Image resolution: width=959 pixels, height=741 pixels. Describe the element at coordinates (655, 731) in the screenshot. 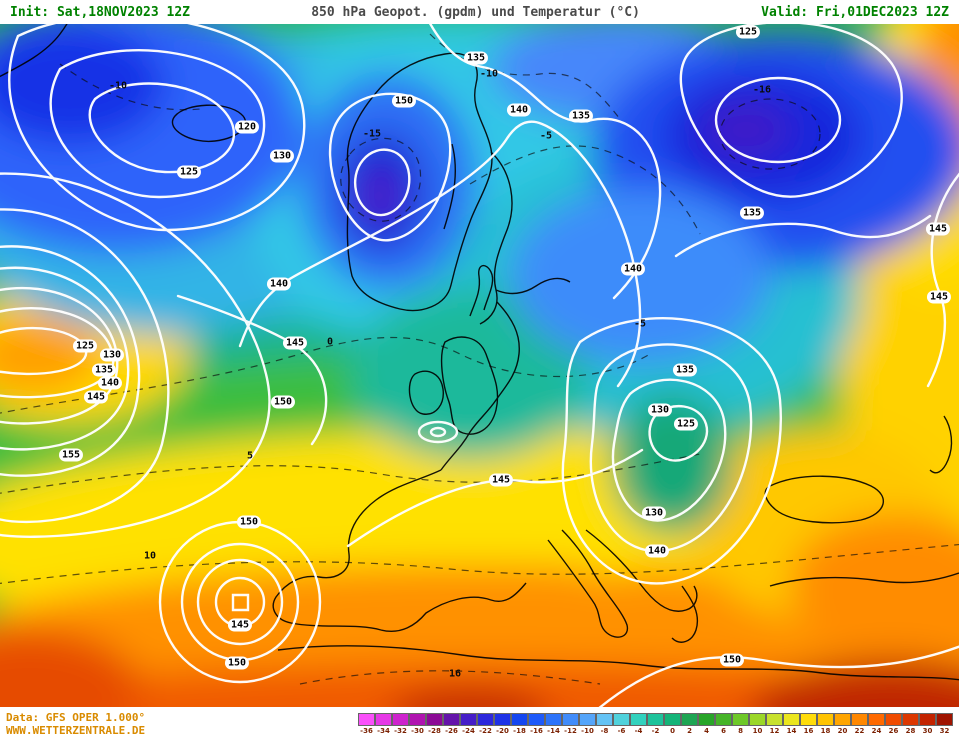

I see `legend-value: -2` at that location.